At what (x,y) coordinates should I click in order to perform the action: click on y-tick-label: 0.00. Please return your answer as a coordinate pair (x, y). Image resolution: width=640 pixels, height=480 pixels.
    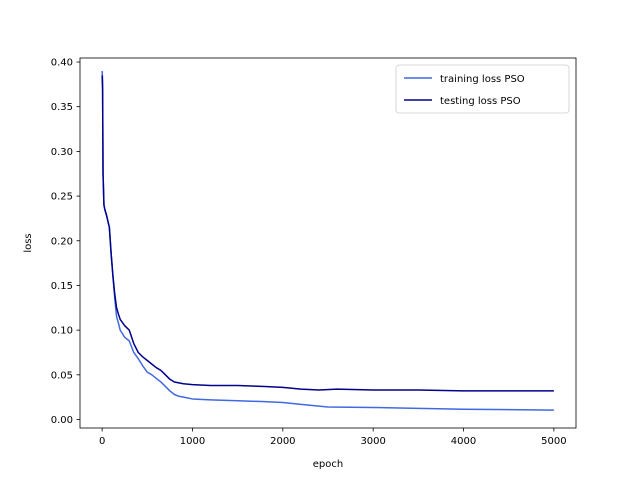
    Looking at the image, I should click on (62, 420).